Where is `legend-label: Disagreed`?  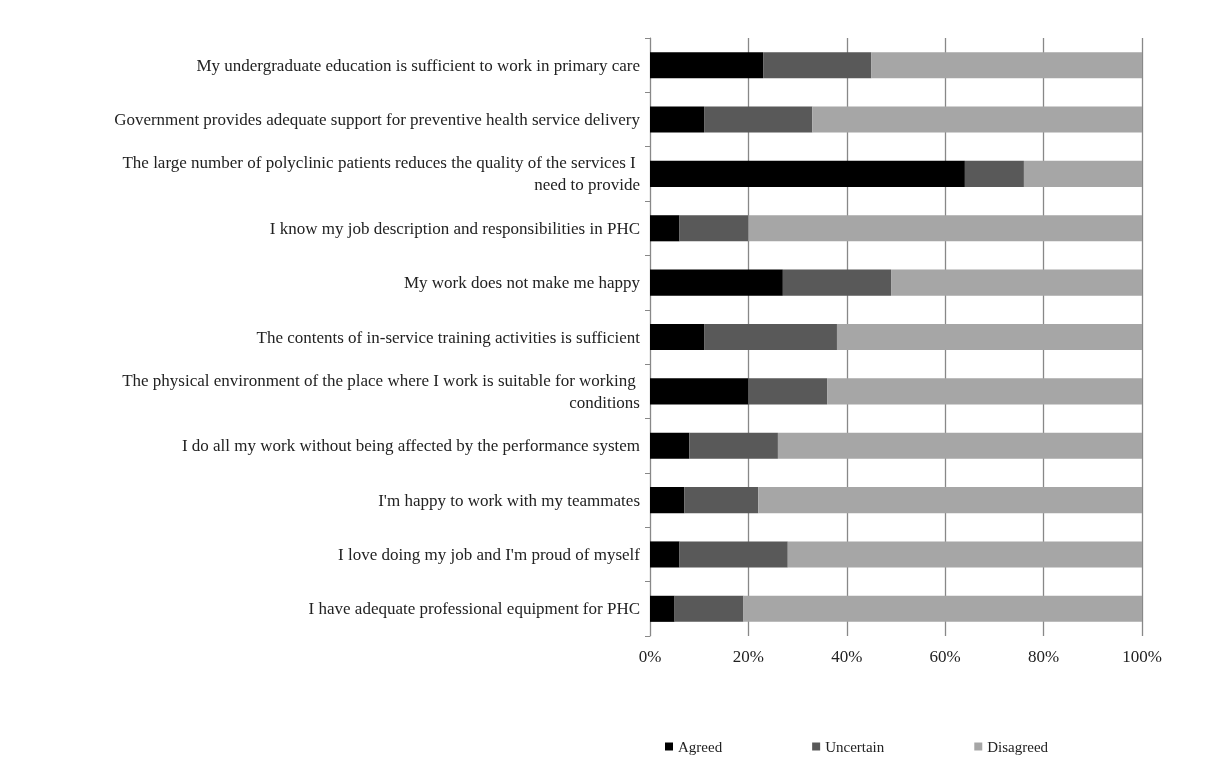
legend-label: Disagreed is located at coordinates (1018, 746).